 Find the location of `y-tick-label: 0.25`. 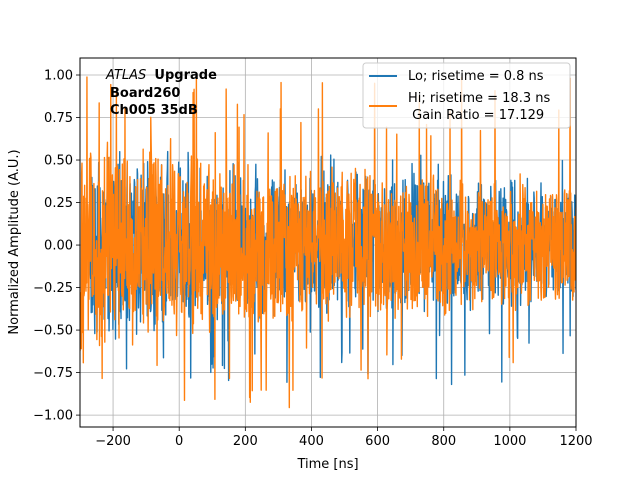

y-tick-label: 0.25 is located at coordinates (58, 203).